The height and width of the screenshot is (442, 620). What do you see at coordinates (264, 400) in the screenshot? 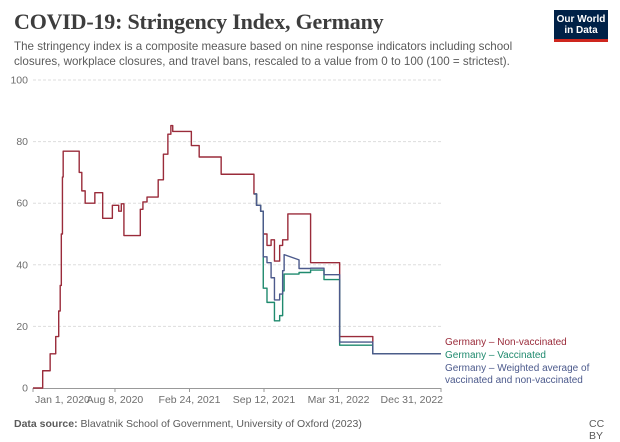
I see `x-tick-label-3: Sep 12, 2021` at bounding box center [264, 400].